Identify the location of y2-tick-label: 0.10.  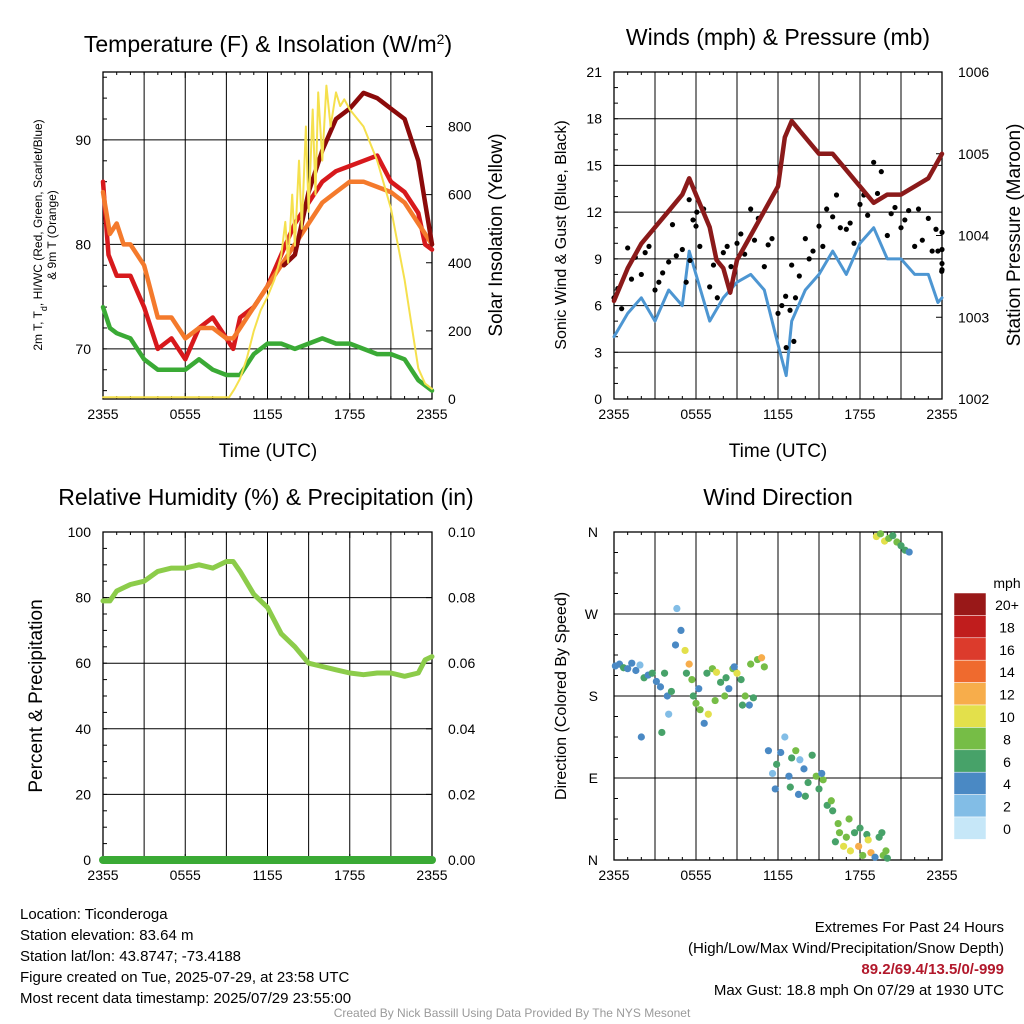
(461, 532).